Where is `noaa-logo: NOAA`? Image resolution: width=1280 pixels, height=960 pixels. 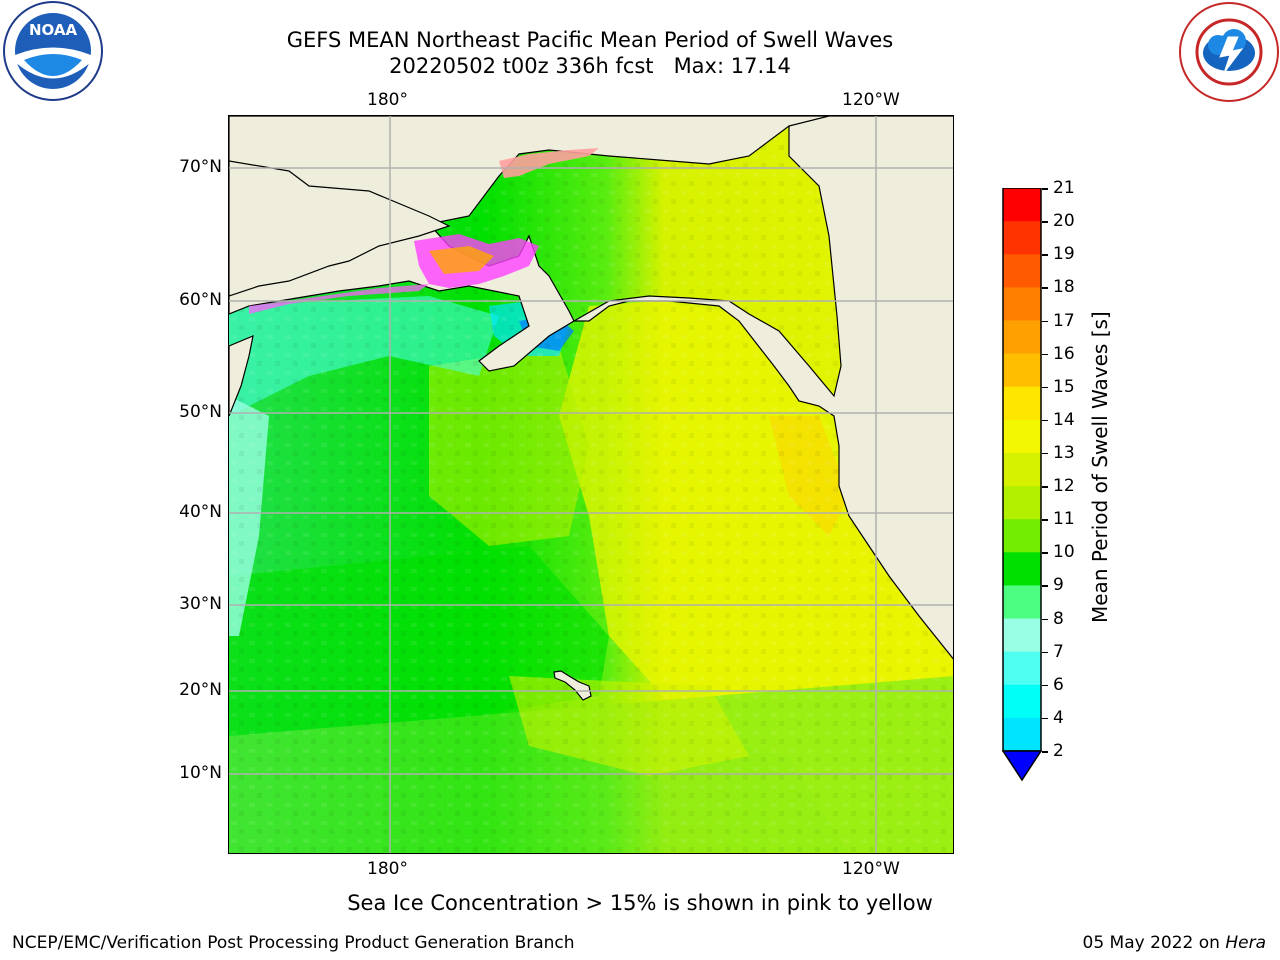
noaa-logo: NOAA is located at coordinates (53, 51).